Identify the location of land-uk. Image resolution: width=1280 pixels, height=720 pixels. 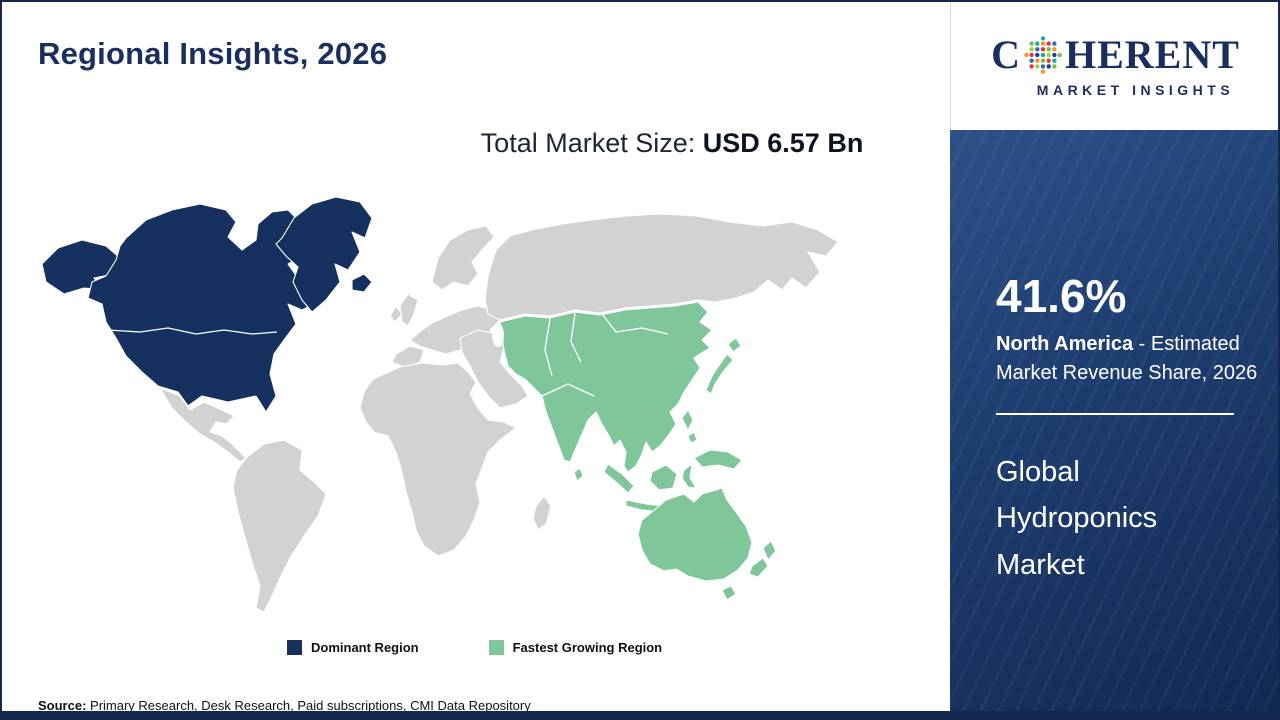
(409, 310).